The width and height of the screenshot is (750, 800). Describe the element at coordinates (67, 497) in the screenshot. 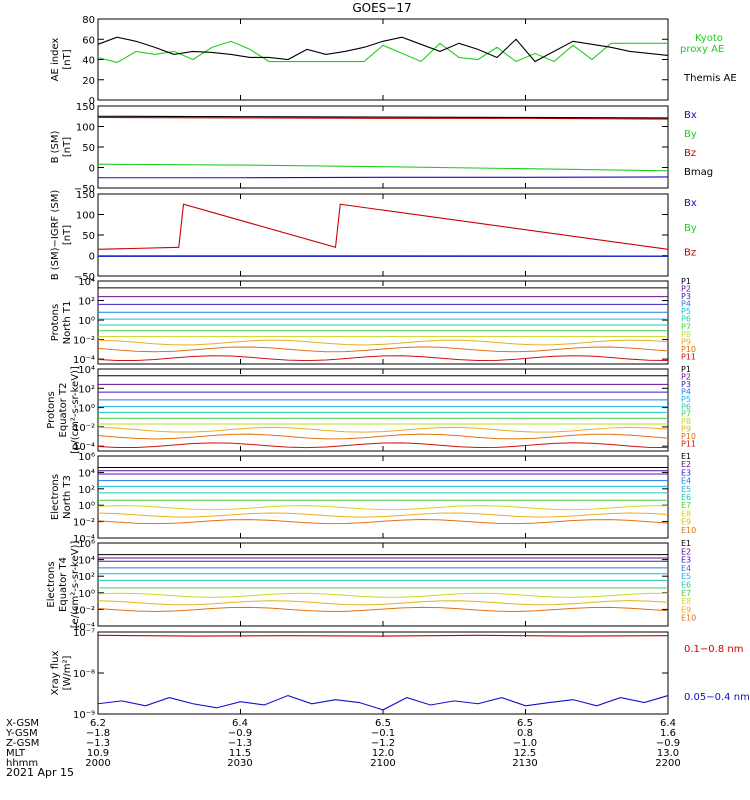

I see `y-axis-label: North T3` at that location.